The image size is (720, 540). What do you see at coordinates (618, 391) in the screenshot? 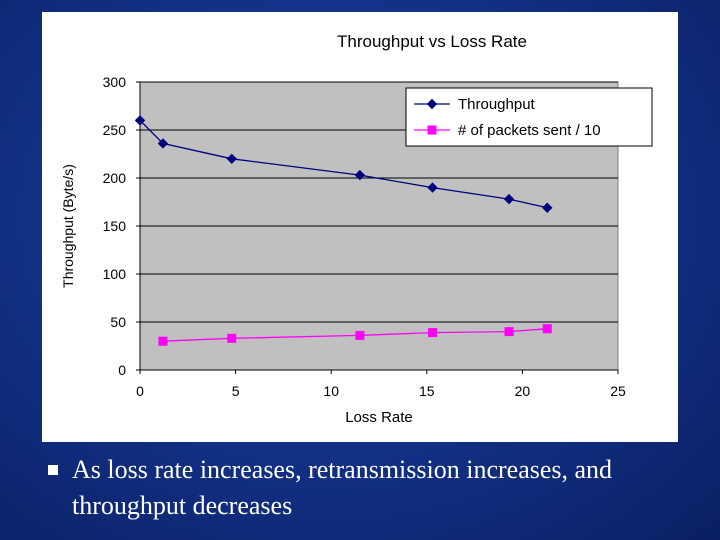
I see `x-tick-label: 25` at bounding box center [618, 391].